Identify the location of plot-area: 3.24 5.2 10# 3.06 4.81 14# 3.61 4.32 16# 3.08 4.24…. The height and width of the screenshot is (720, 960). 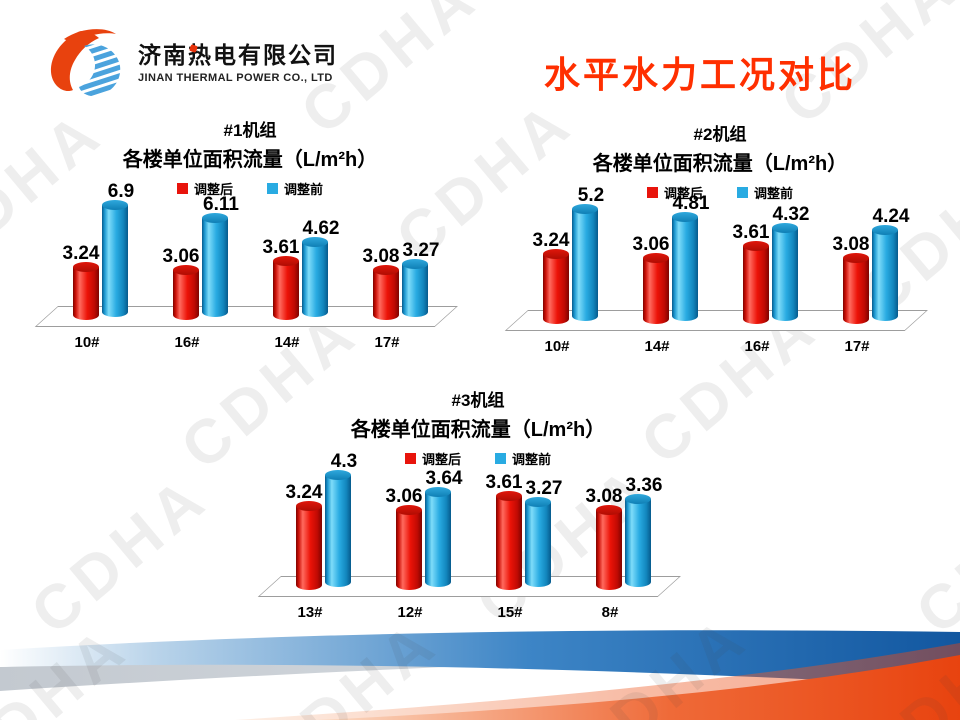
(720, 276).